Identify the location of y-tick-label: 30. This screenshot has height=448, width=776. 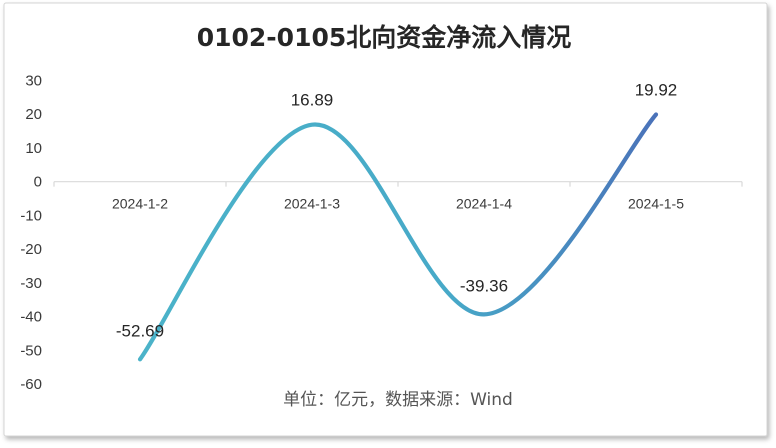
(33, 81).